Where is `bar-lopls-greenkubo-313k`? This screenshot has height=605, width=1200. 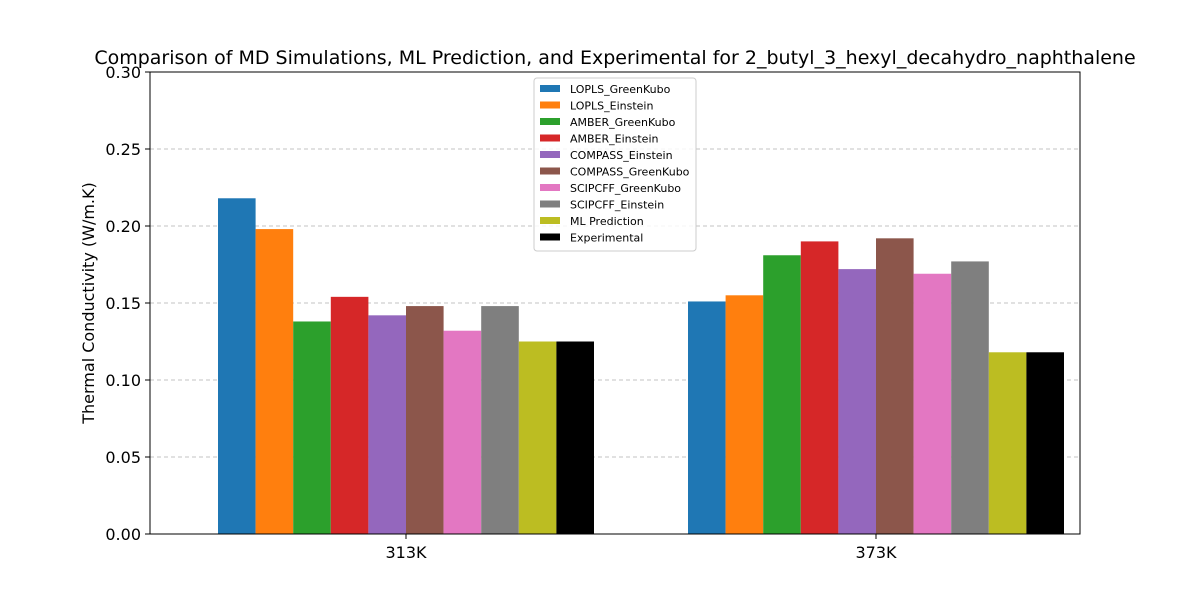 bar-lopls-greenkubo-313k is located at coordinates (237, 366).